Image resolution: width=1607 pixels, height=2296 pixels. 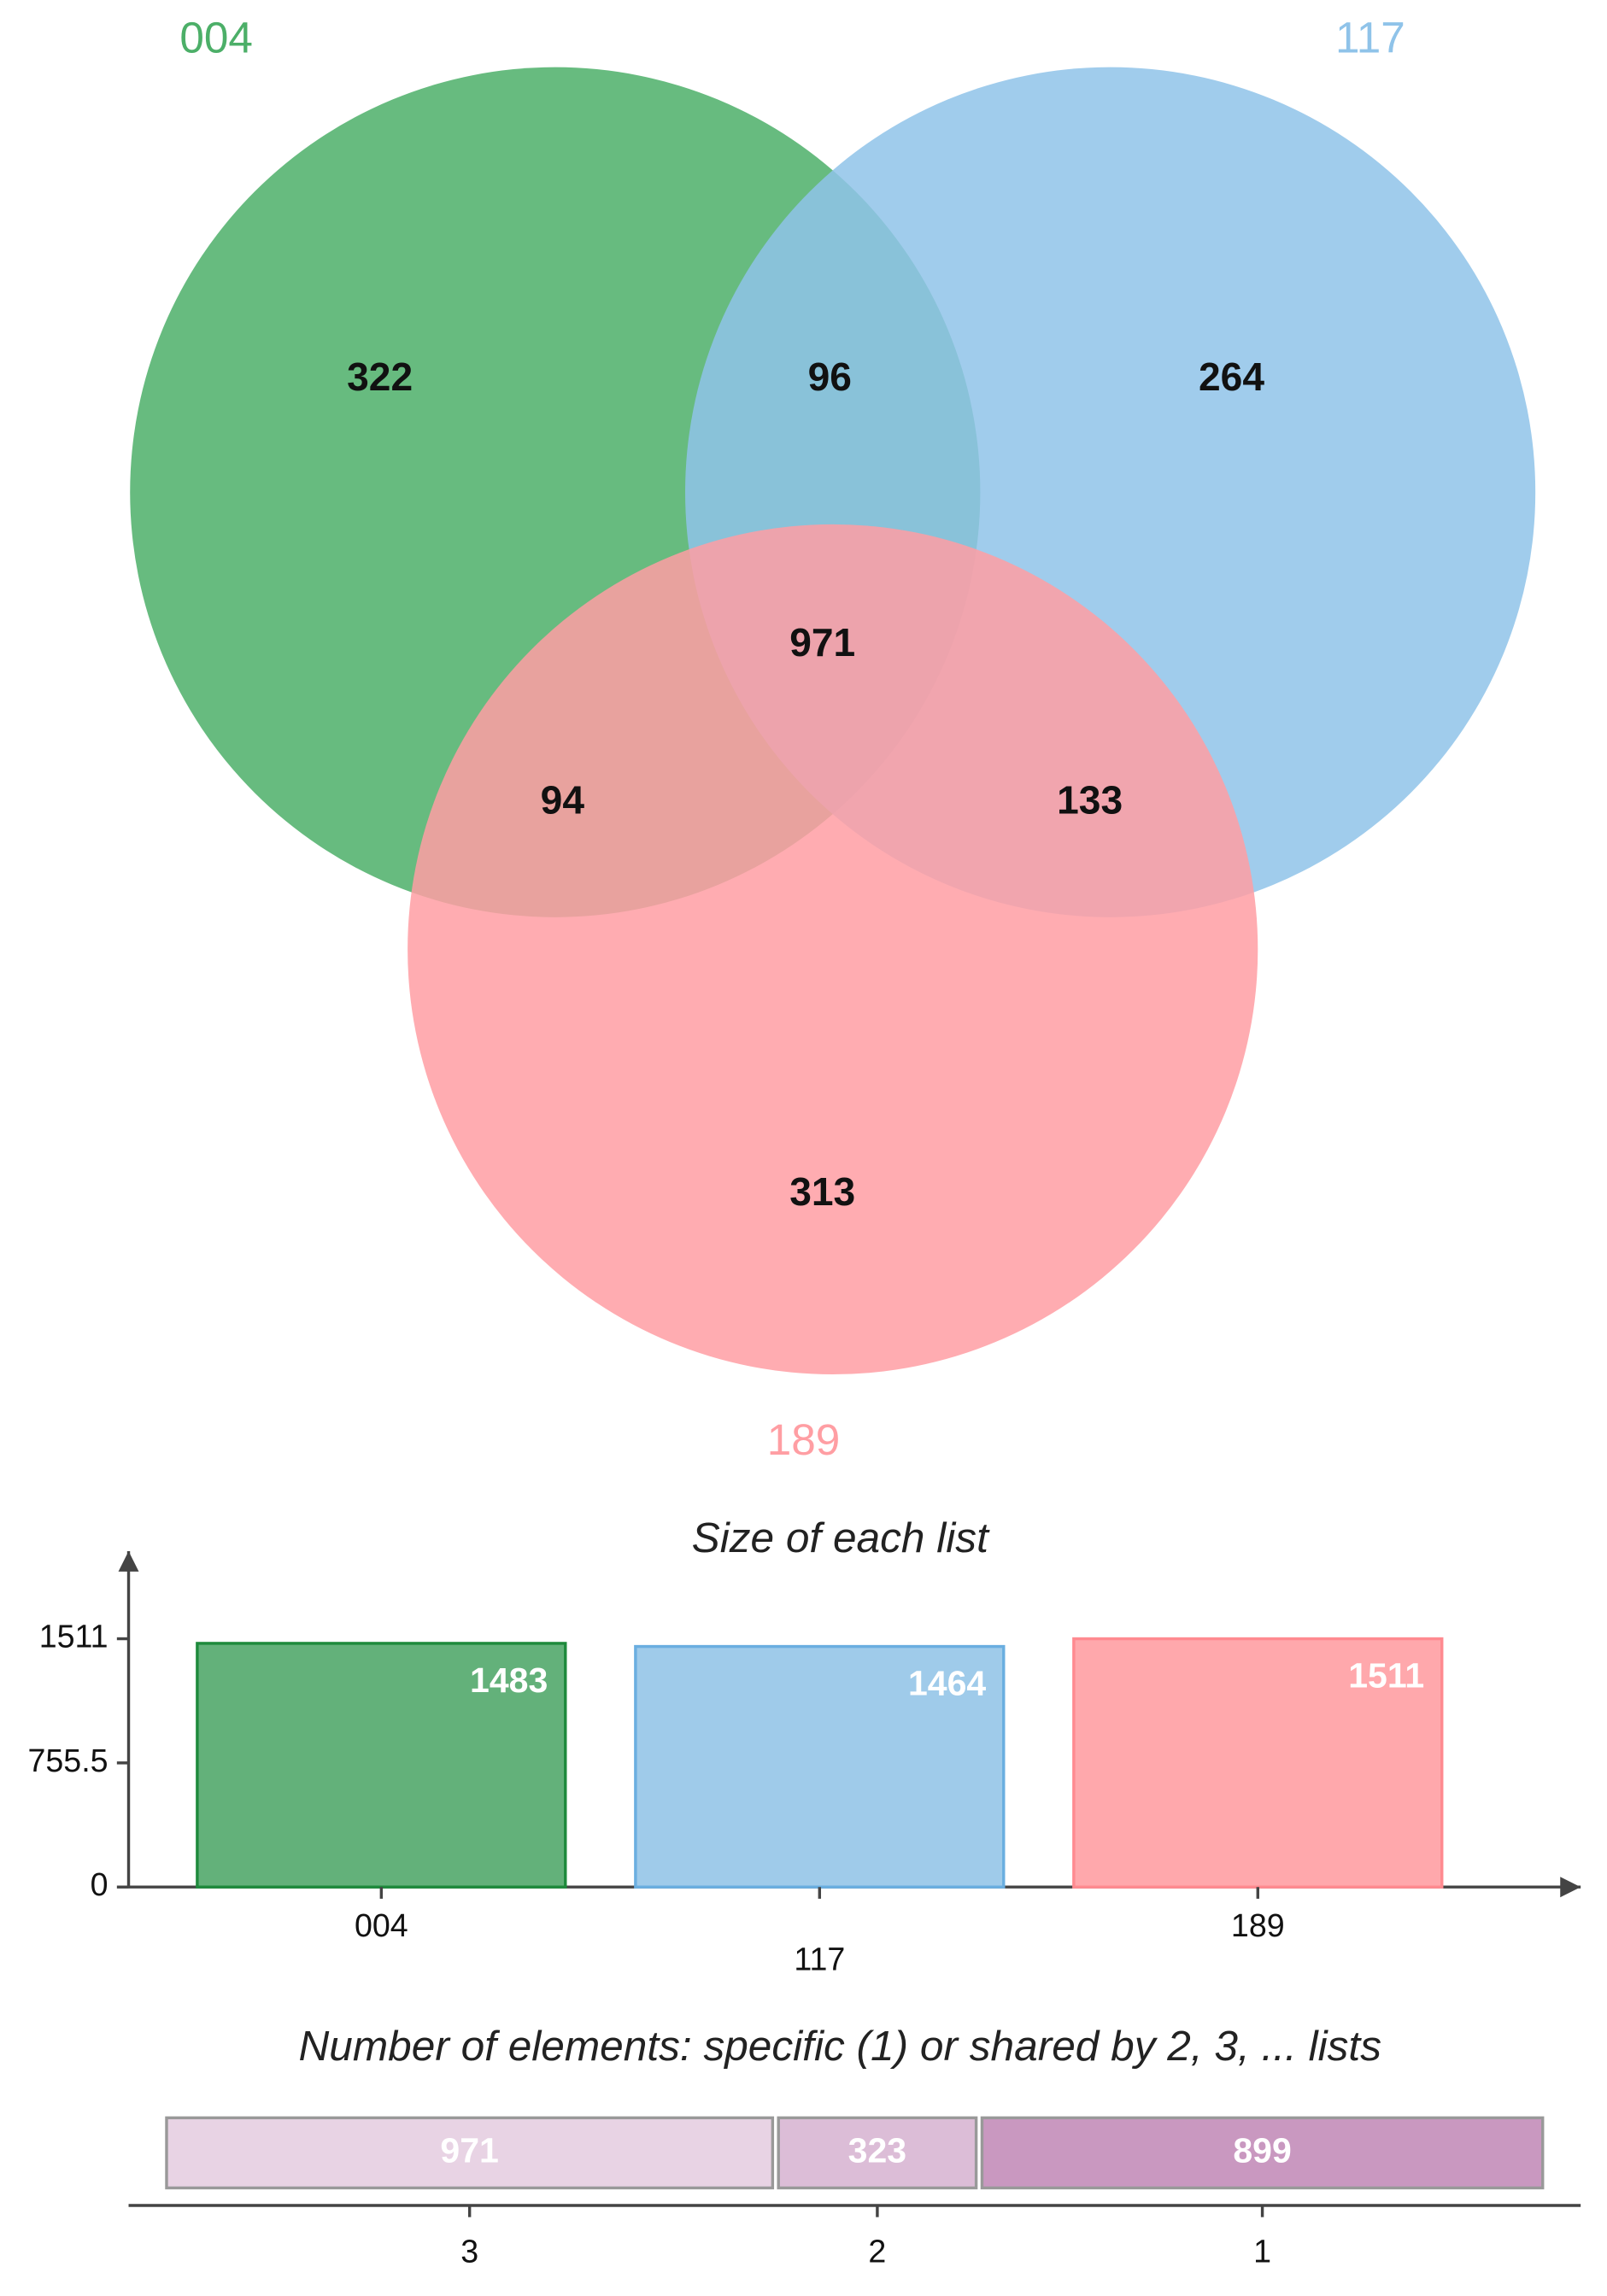 What do you see at coordinates (804, 1439) in the screenshot?
I see `set-label: 189` at bounding box center [804, 1439].